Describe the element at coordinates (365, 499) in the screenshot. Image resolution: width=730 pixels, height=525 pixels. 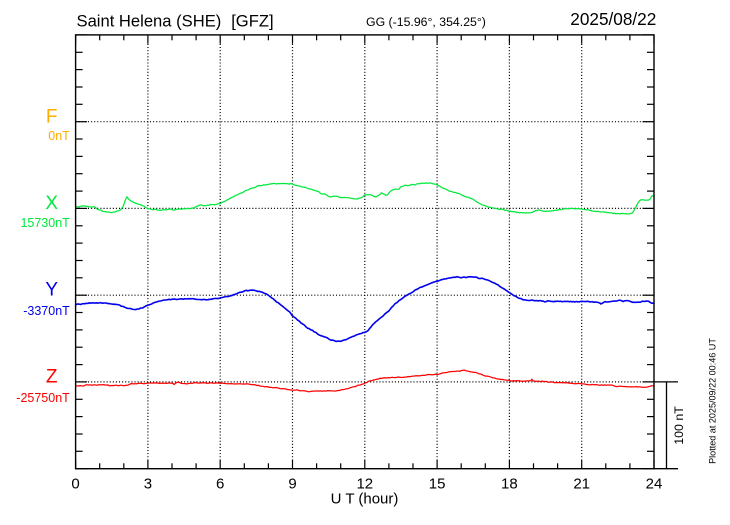
I see `svg-text: U T (hour)` at that location.